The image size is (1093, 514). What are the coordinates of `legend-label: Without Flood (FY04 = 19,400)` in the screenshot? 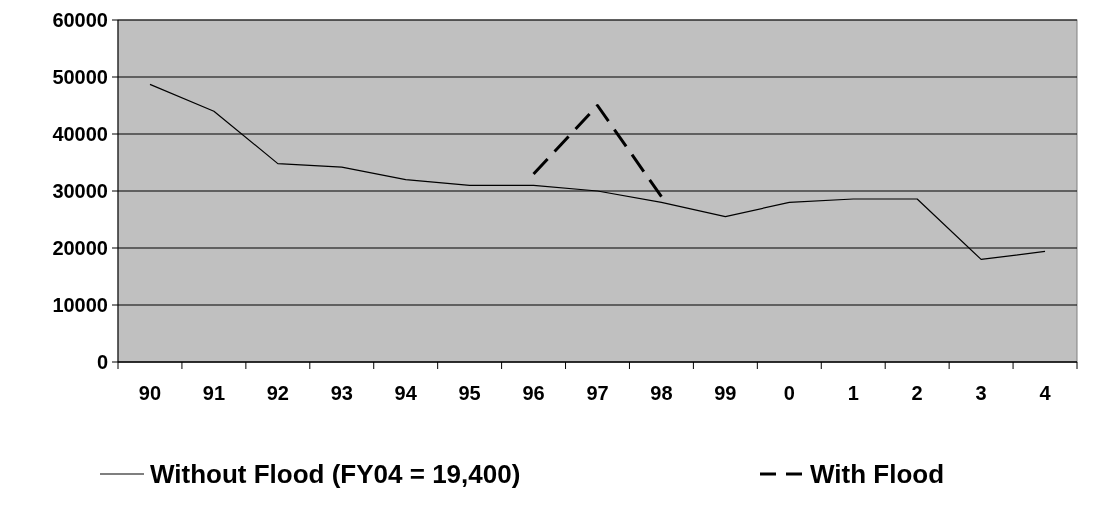 It's located at (335, 474).